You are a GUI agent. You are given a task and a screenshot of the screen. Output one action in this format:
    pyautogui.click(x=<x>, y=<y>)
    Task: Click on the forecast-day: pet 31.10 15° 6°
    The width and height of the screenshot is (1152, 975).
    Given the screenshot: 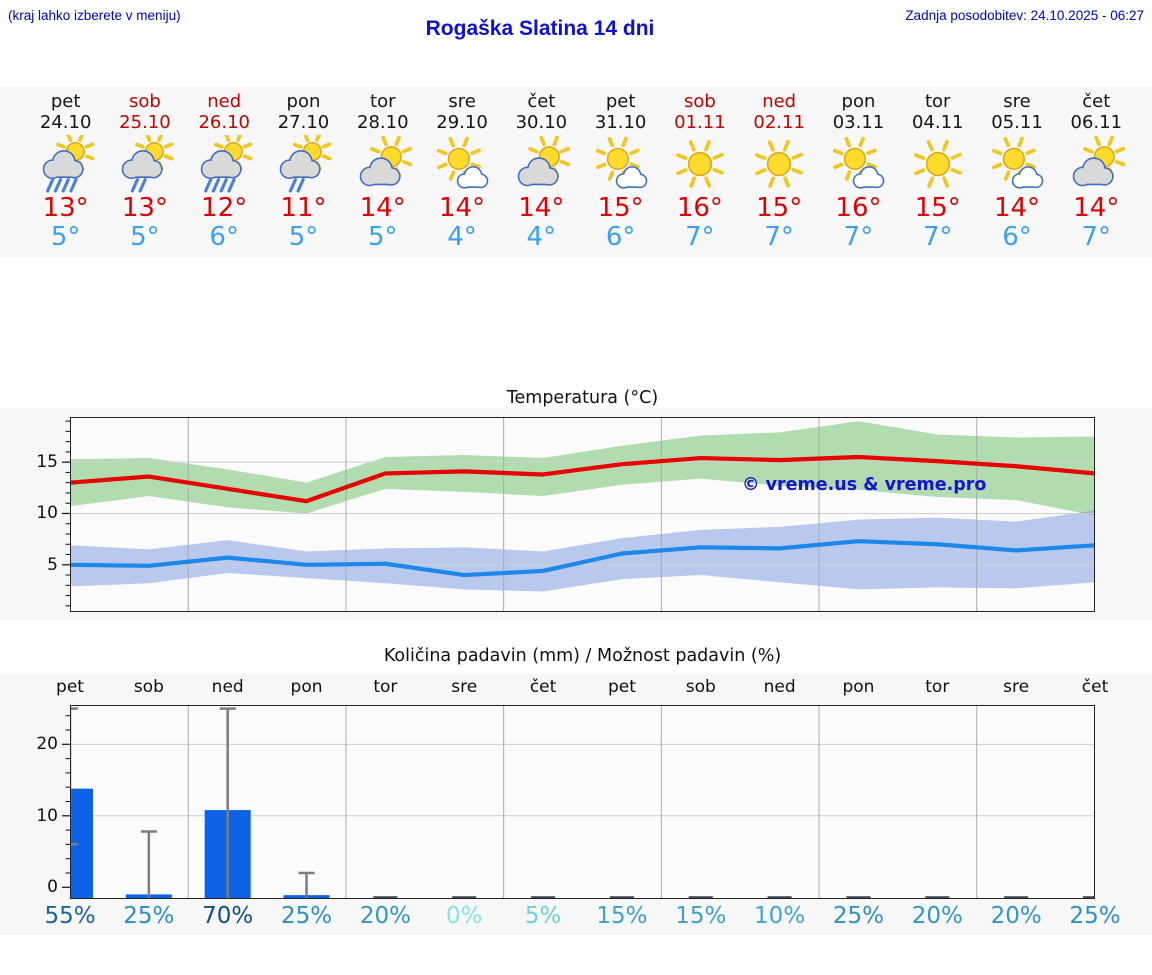 What is the action you would take?
    pyautogui.click(x=620, y=172)
    